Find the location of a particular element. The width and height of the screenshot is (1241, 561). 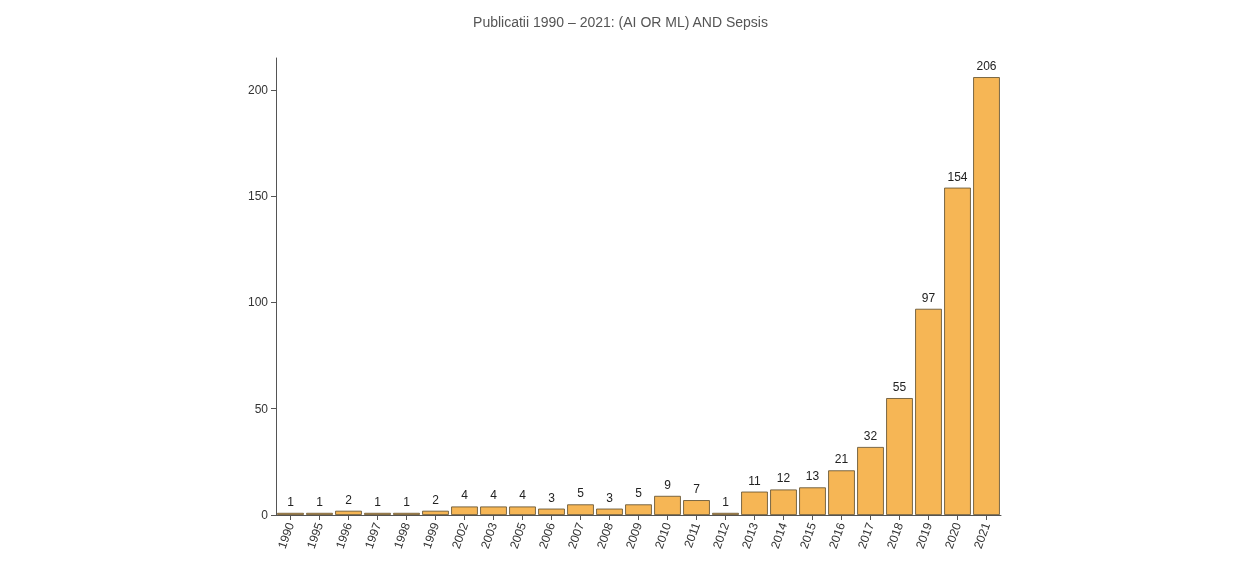

x-tick-label: 2012 is located at coordinates (721, 535).